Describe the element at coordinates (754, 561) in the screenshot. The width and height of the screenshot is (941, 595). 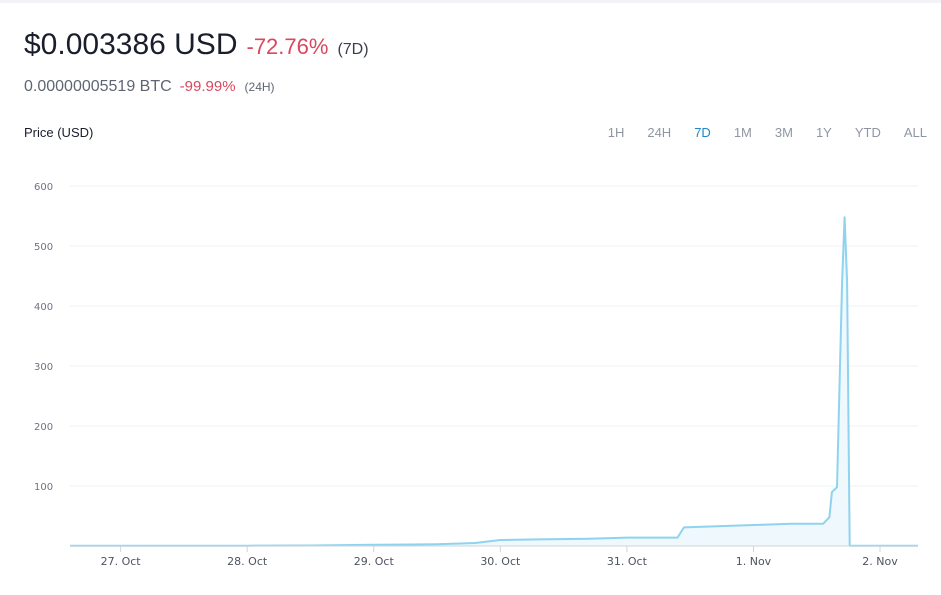
I see `x-tick-label: 1. Nov` at that location.